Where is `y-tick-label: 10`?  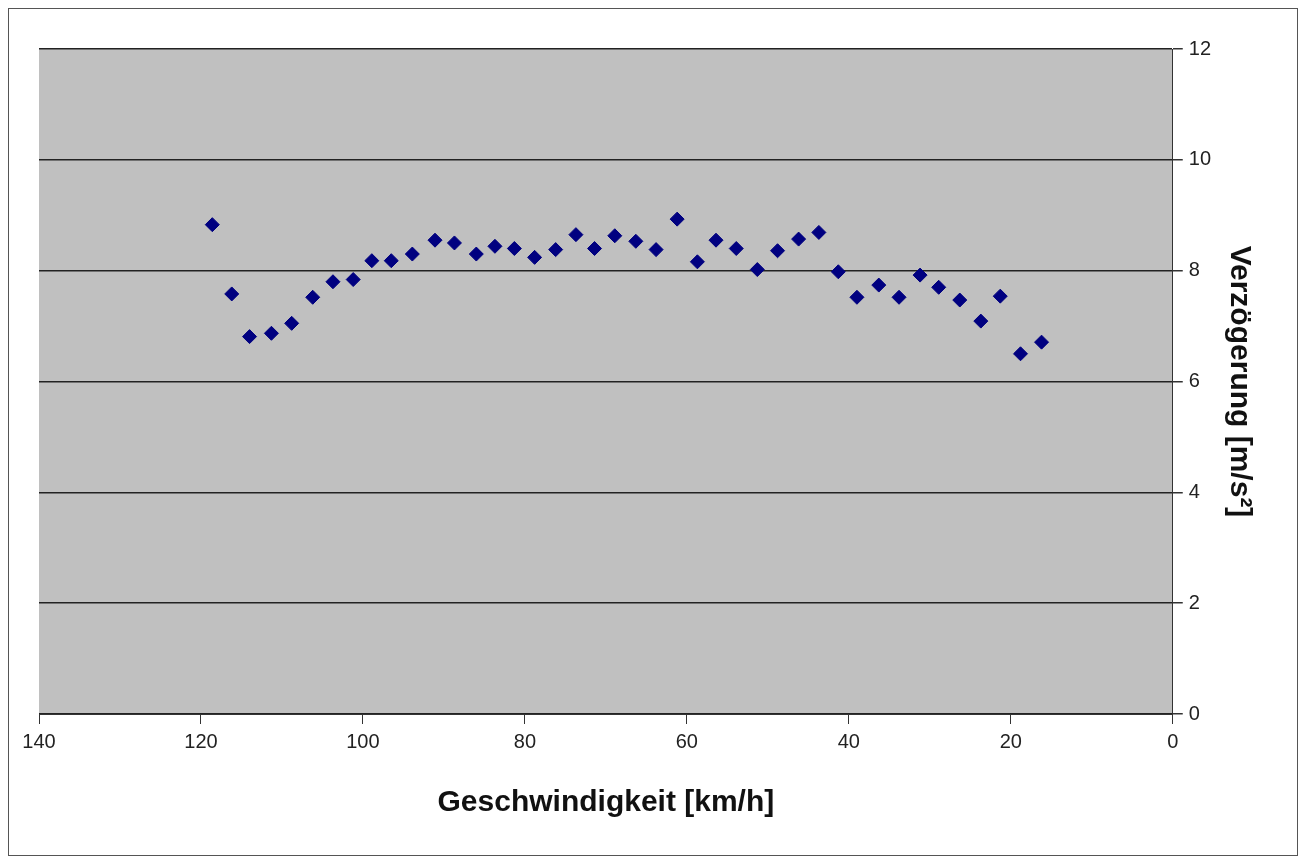
y-tick-label: 10 is located at coordinates (1199, 158).